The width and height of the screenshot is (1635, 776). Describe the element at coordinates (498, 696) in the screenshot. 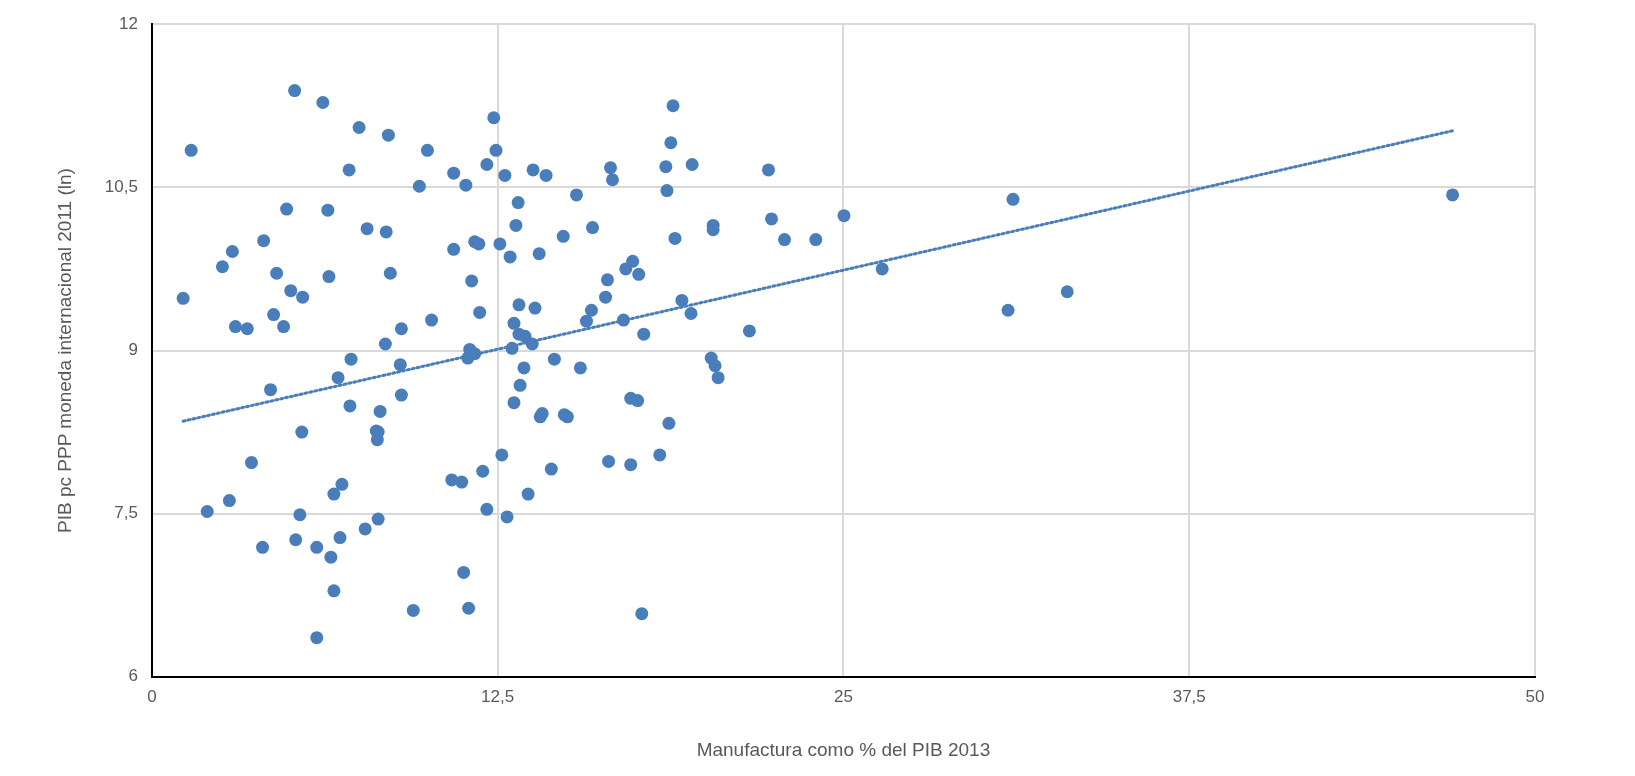

I see `x-tick-label: 12,5` at that location.